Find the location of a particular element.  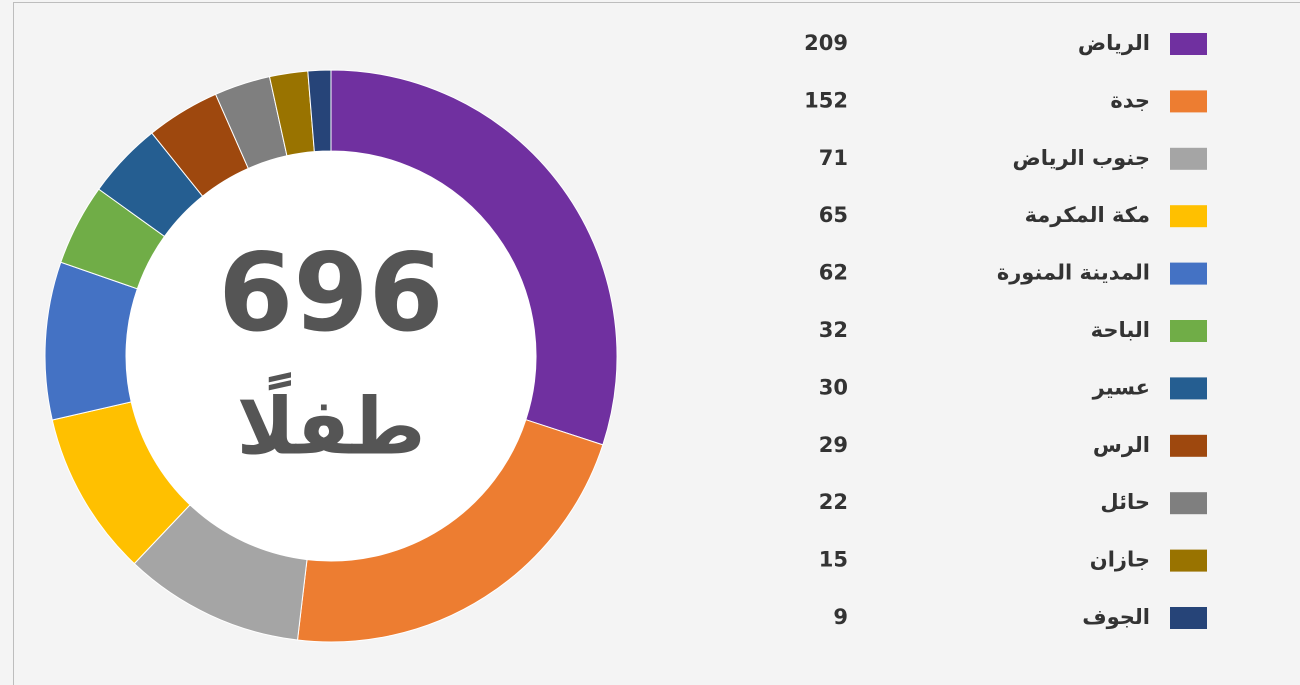

legend-label: حائل is located at coordinates (1125, 502).